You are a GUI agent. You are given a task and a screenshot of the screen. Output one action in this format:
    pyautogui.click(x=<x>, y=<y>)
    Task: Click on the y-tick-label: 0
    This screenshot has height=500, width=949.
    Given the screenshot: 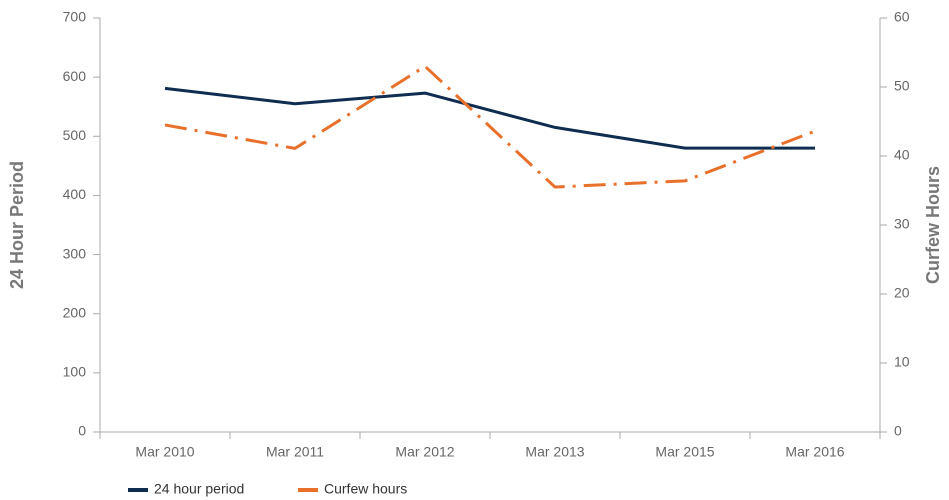 What is the action you would take?
    pyautogui.click(x=82, y=431)
    